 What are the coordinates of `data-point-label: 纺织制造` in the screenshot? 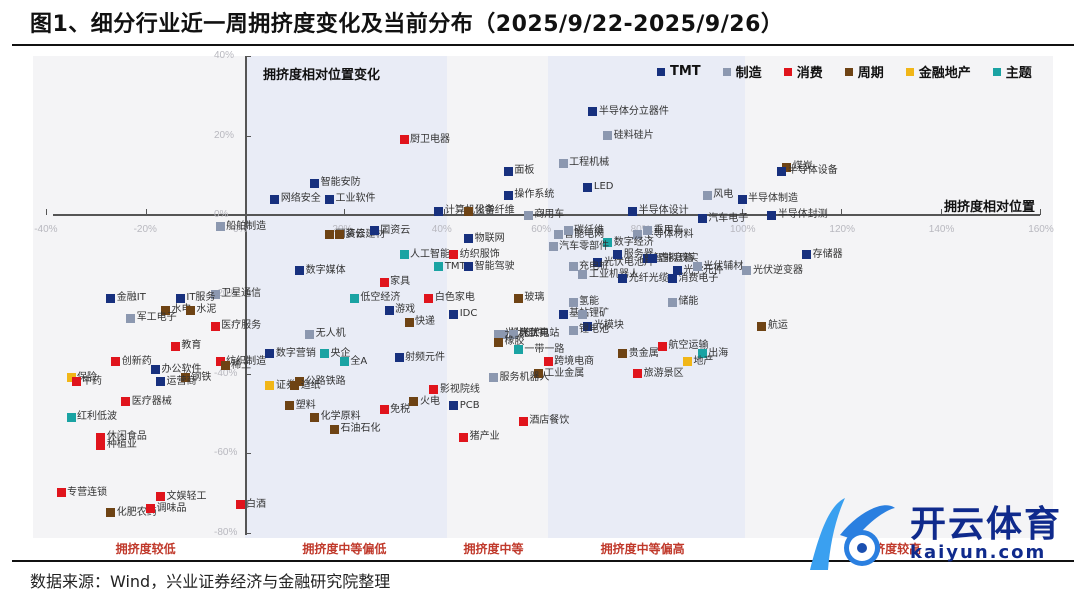 It's located at (246, 361).